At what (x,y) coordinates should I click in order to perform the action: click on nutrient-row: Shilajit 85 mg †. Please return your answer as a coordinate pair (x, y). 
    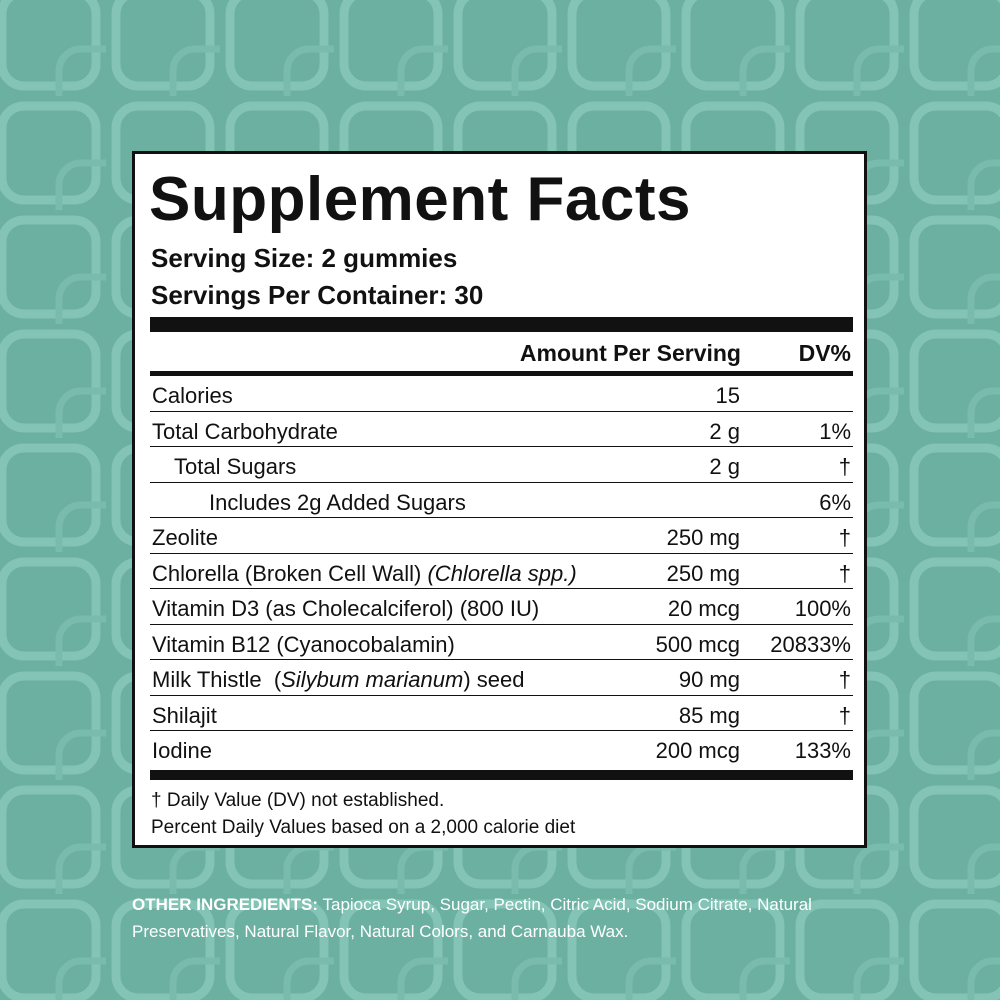
    Looking at the image, I should click on (501, 713).